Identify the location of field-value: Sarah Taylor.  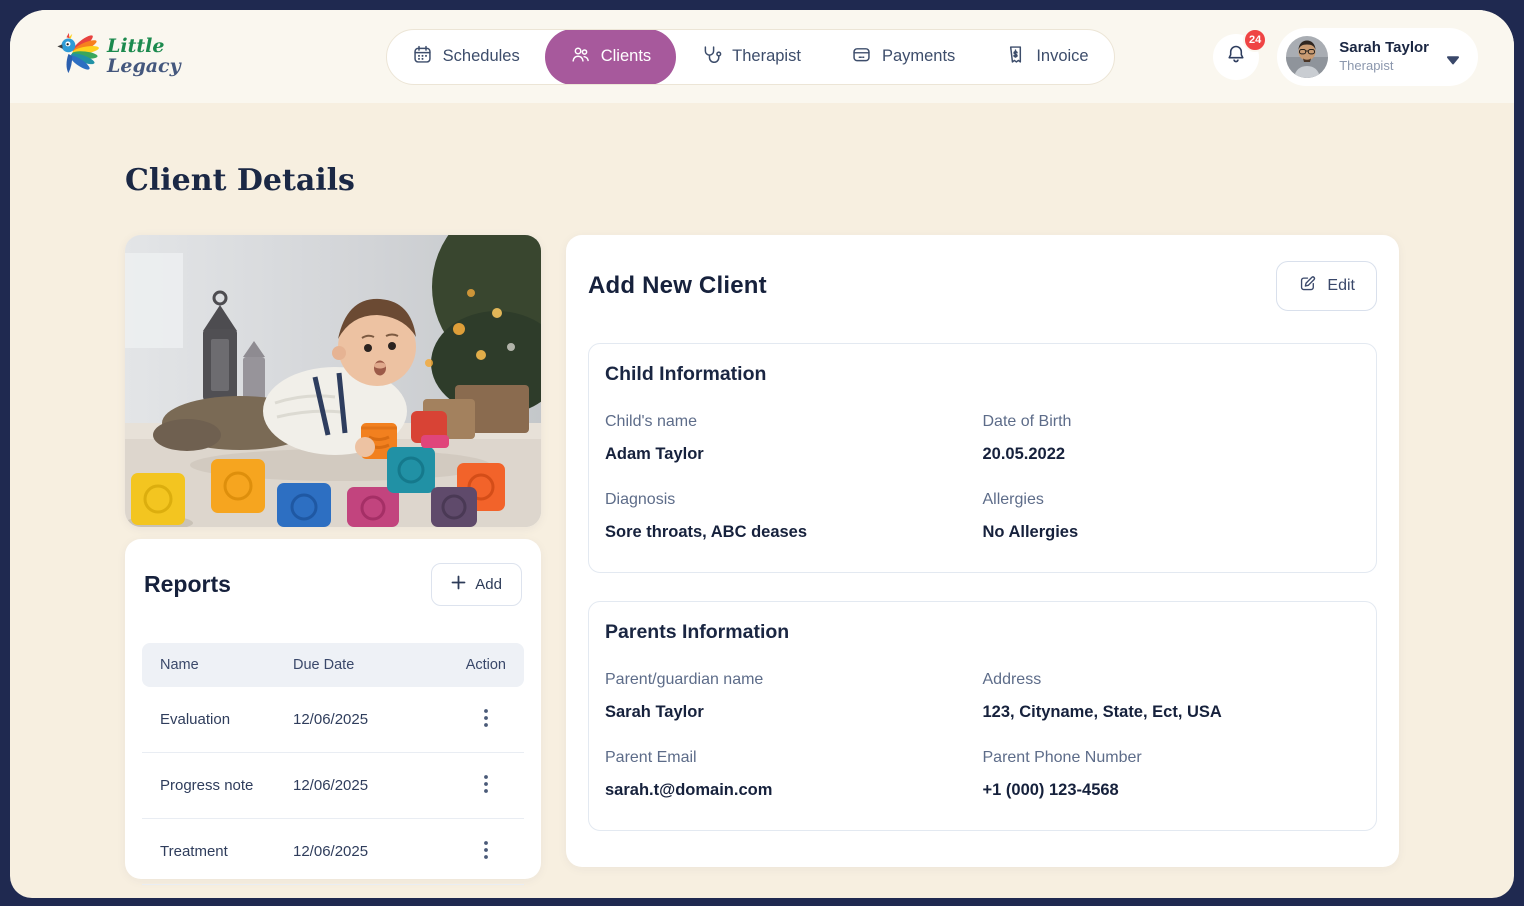
(654, 712).